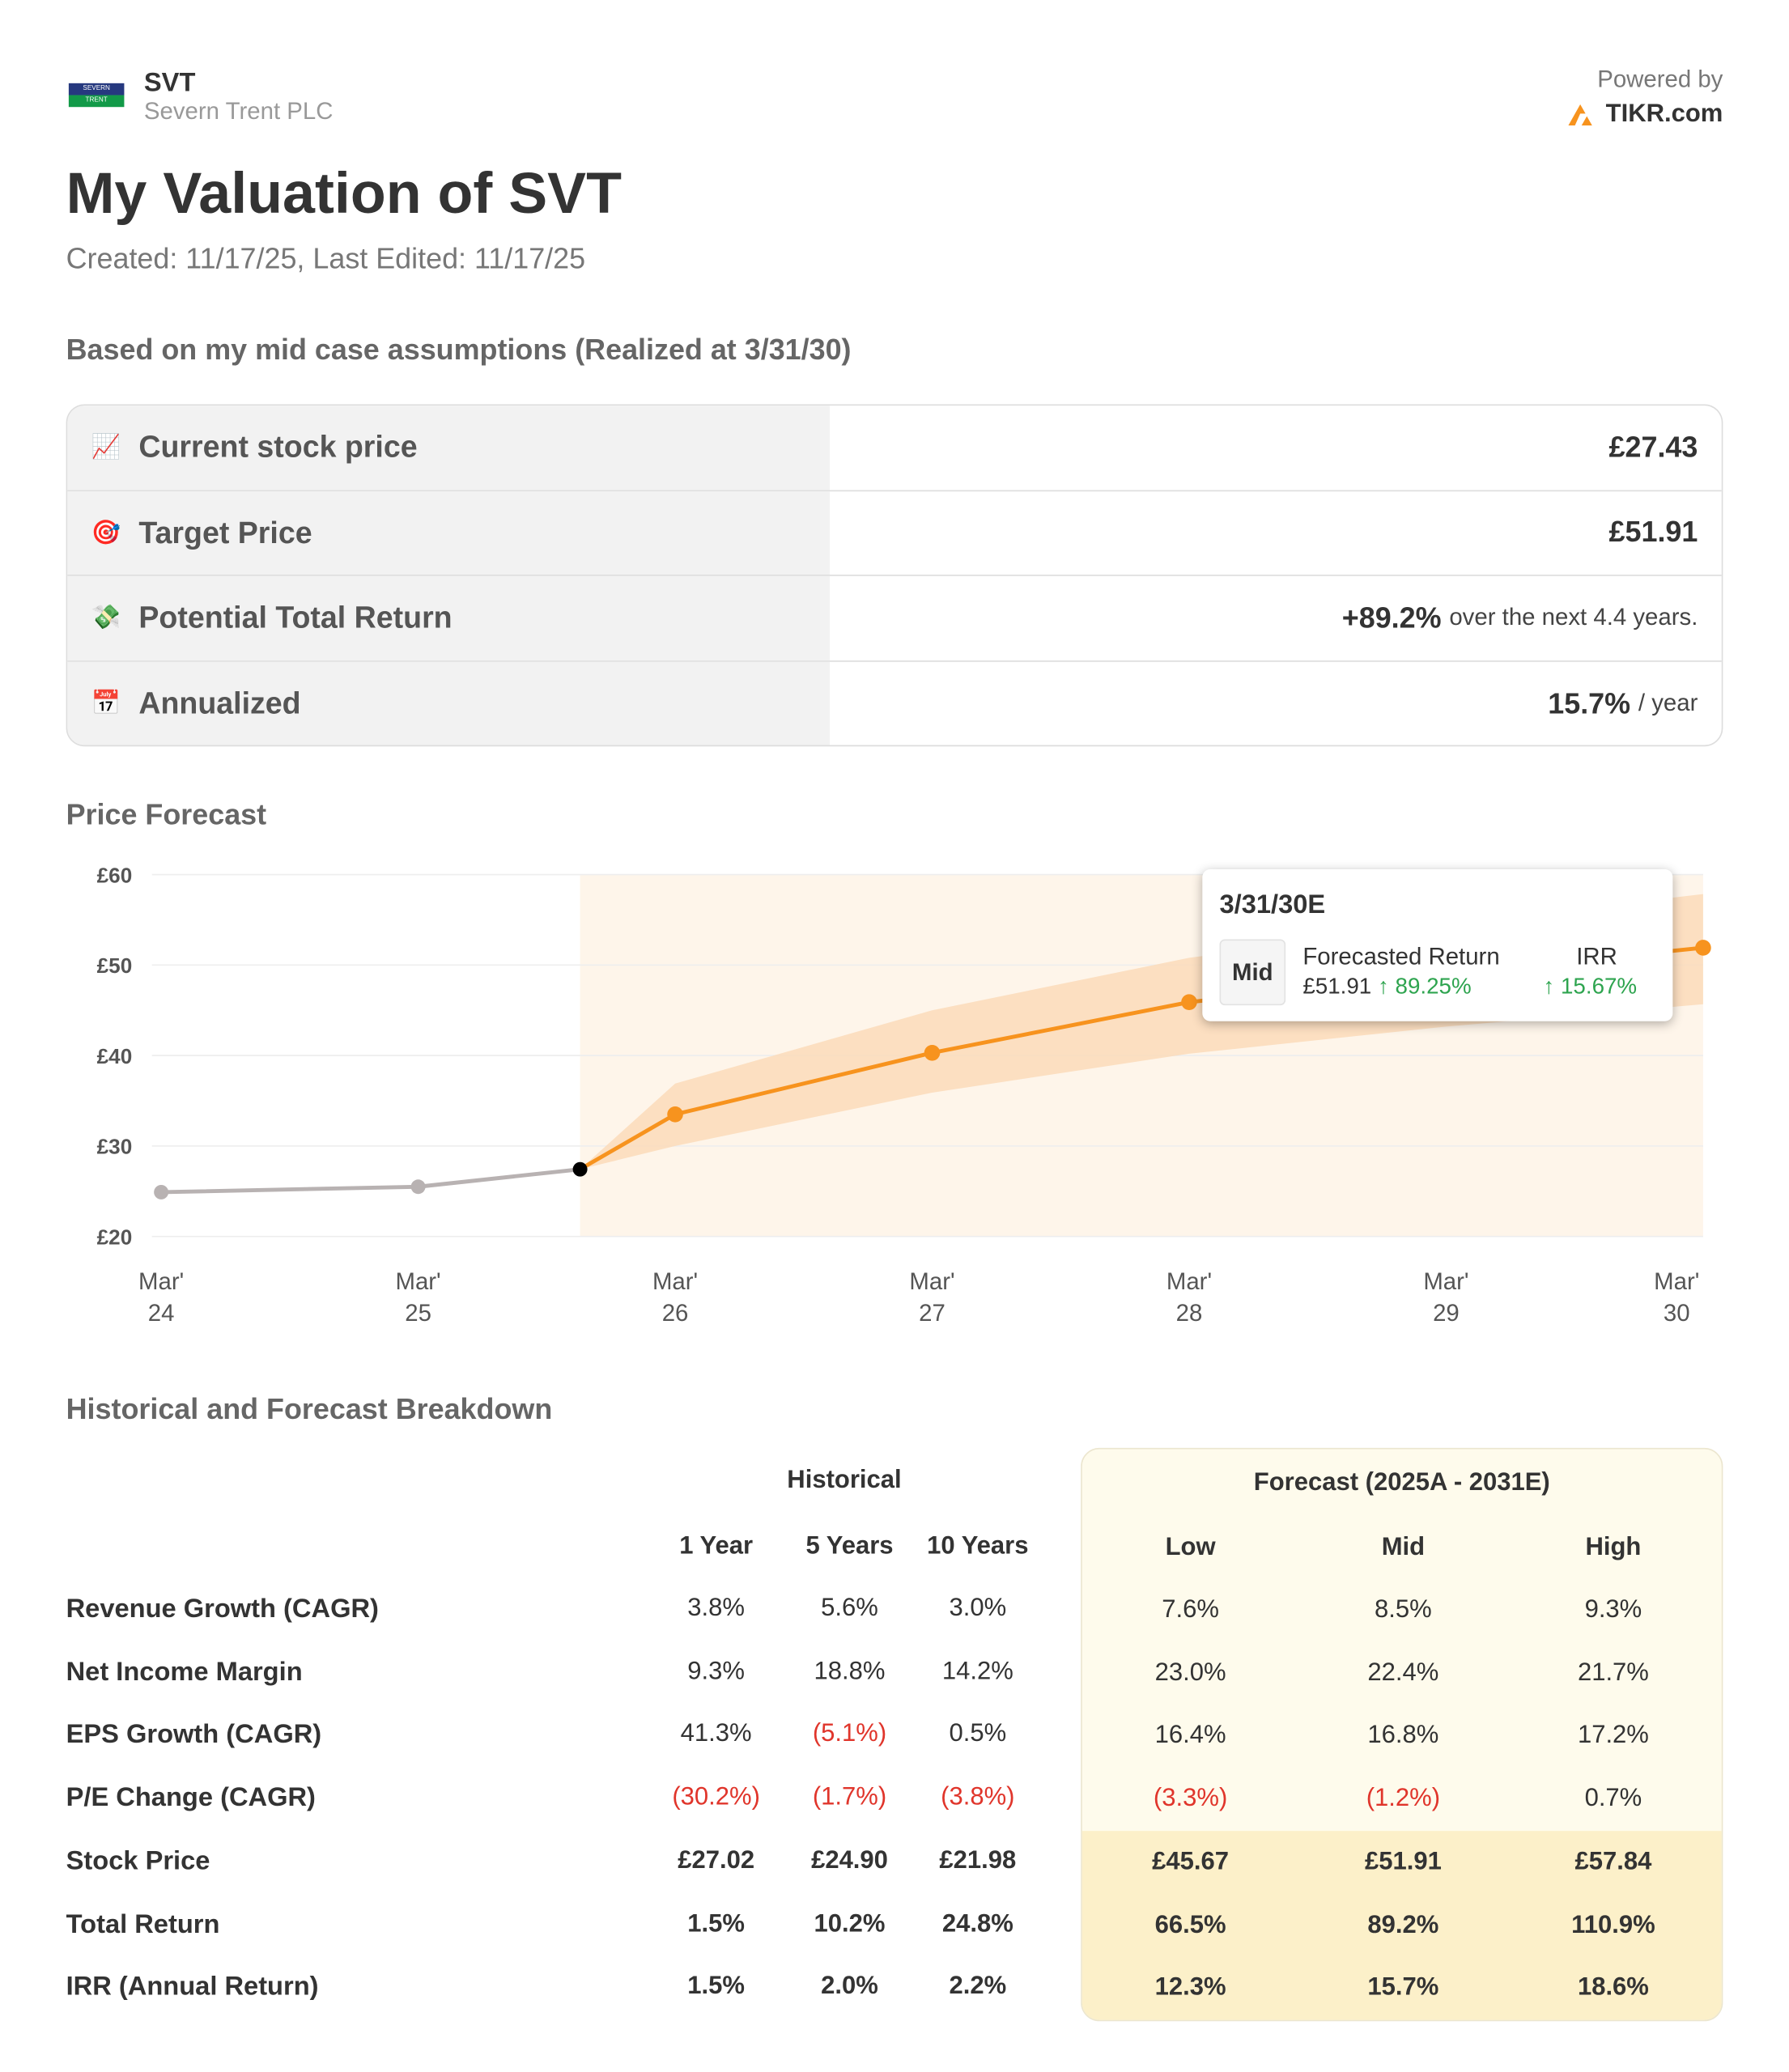 This screenshot has width=1789, height=2072. Describe the element at coordinates (1190, 1673) in the screenshot. I see `fc-cell: 23.0%` at that location.